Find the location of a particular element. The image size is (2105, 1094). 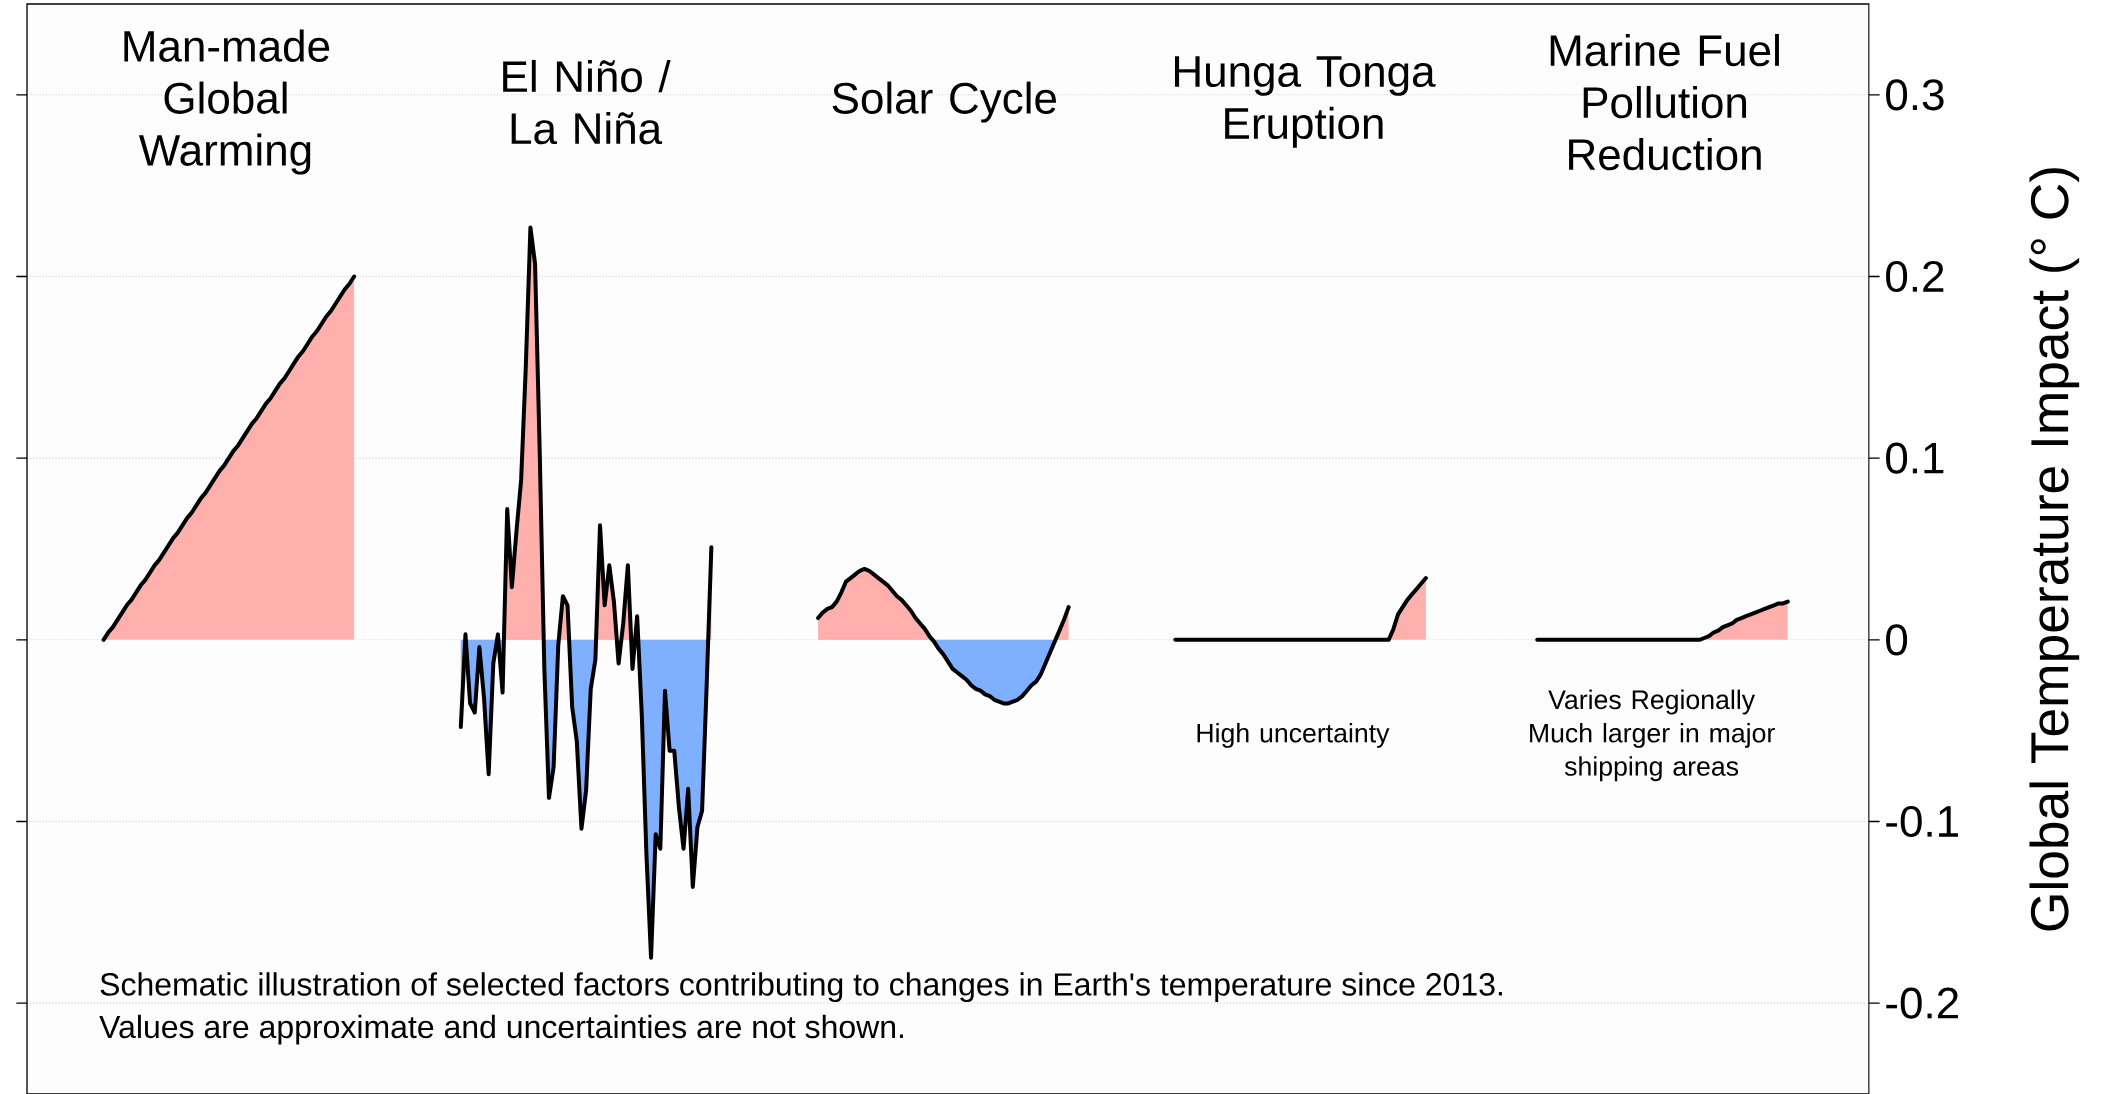

annotation: Hunga Tonga Eruption is located at coordinates (1305, 102).